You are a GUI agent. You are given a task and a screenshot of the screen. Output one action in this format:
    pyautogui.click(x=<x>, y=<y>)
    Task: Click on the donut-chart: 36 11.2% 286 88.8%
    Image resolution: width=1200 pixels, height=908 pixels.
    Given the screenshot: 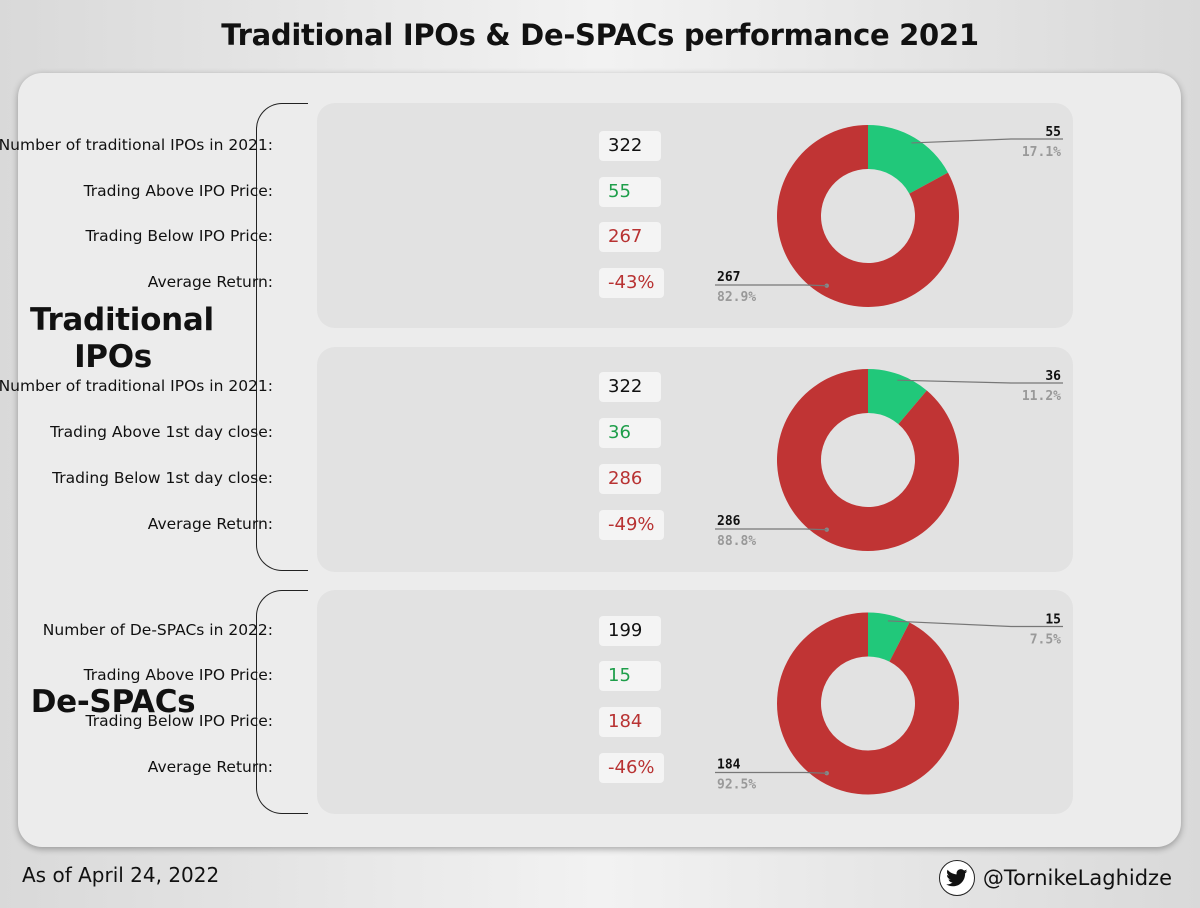 What is the action you would take?
    pyautogui.click(x=889, y=460)
    